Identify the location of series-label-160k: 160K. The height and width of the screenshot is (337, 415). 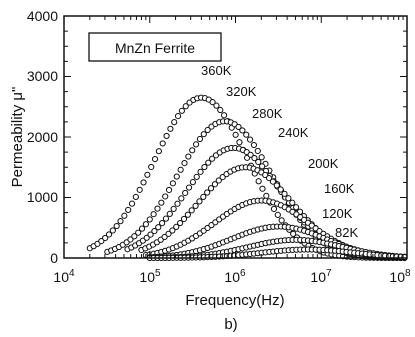
(339, 188).